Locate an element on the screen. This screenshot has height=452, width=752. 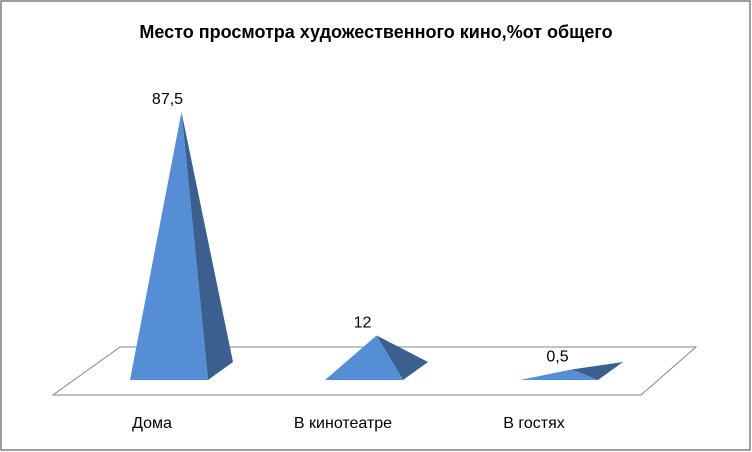
x-tick-label: В кинотеатре is located at coordinates (343, 423).